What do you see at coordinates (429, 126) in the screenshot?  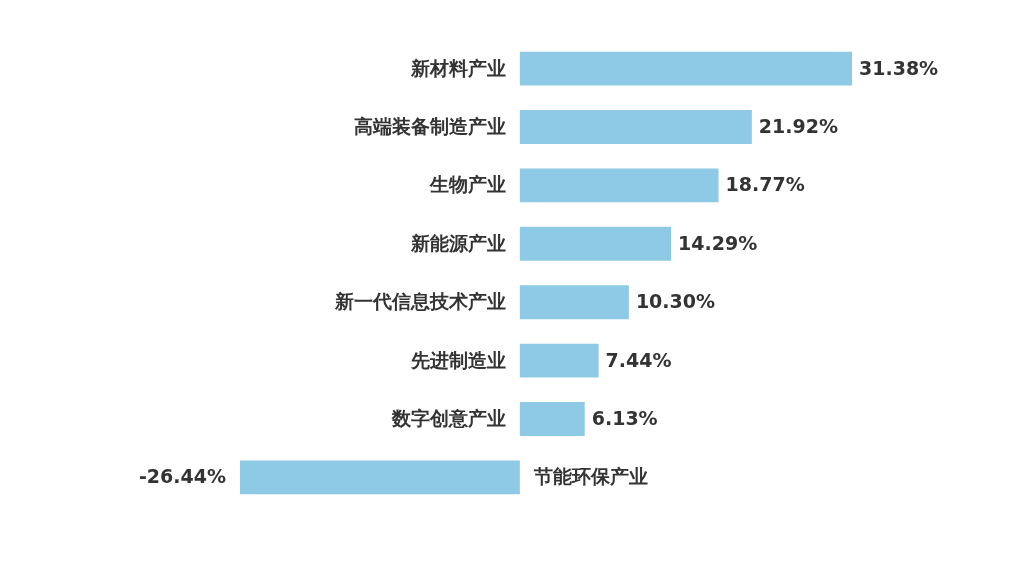 I see `y-tick-label: 高端装备制造产业` at bounding box center [429, 126].